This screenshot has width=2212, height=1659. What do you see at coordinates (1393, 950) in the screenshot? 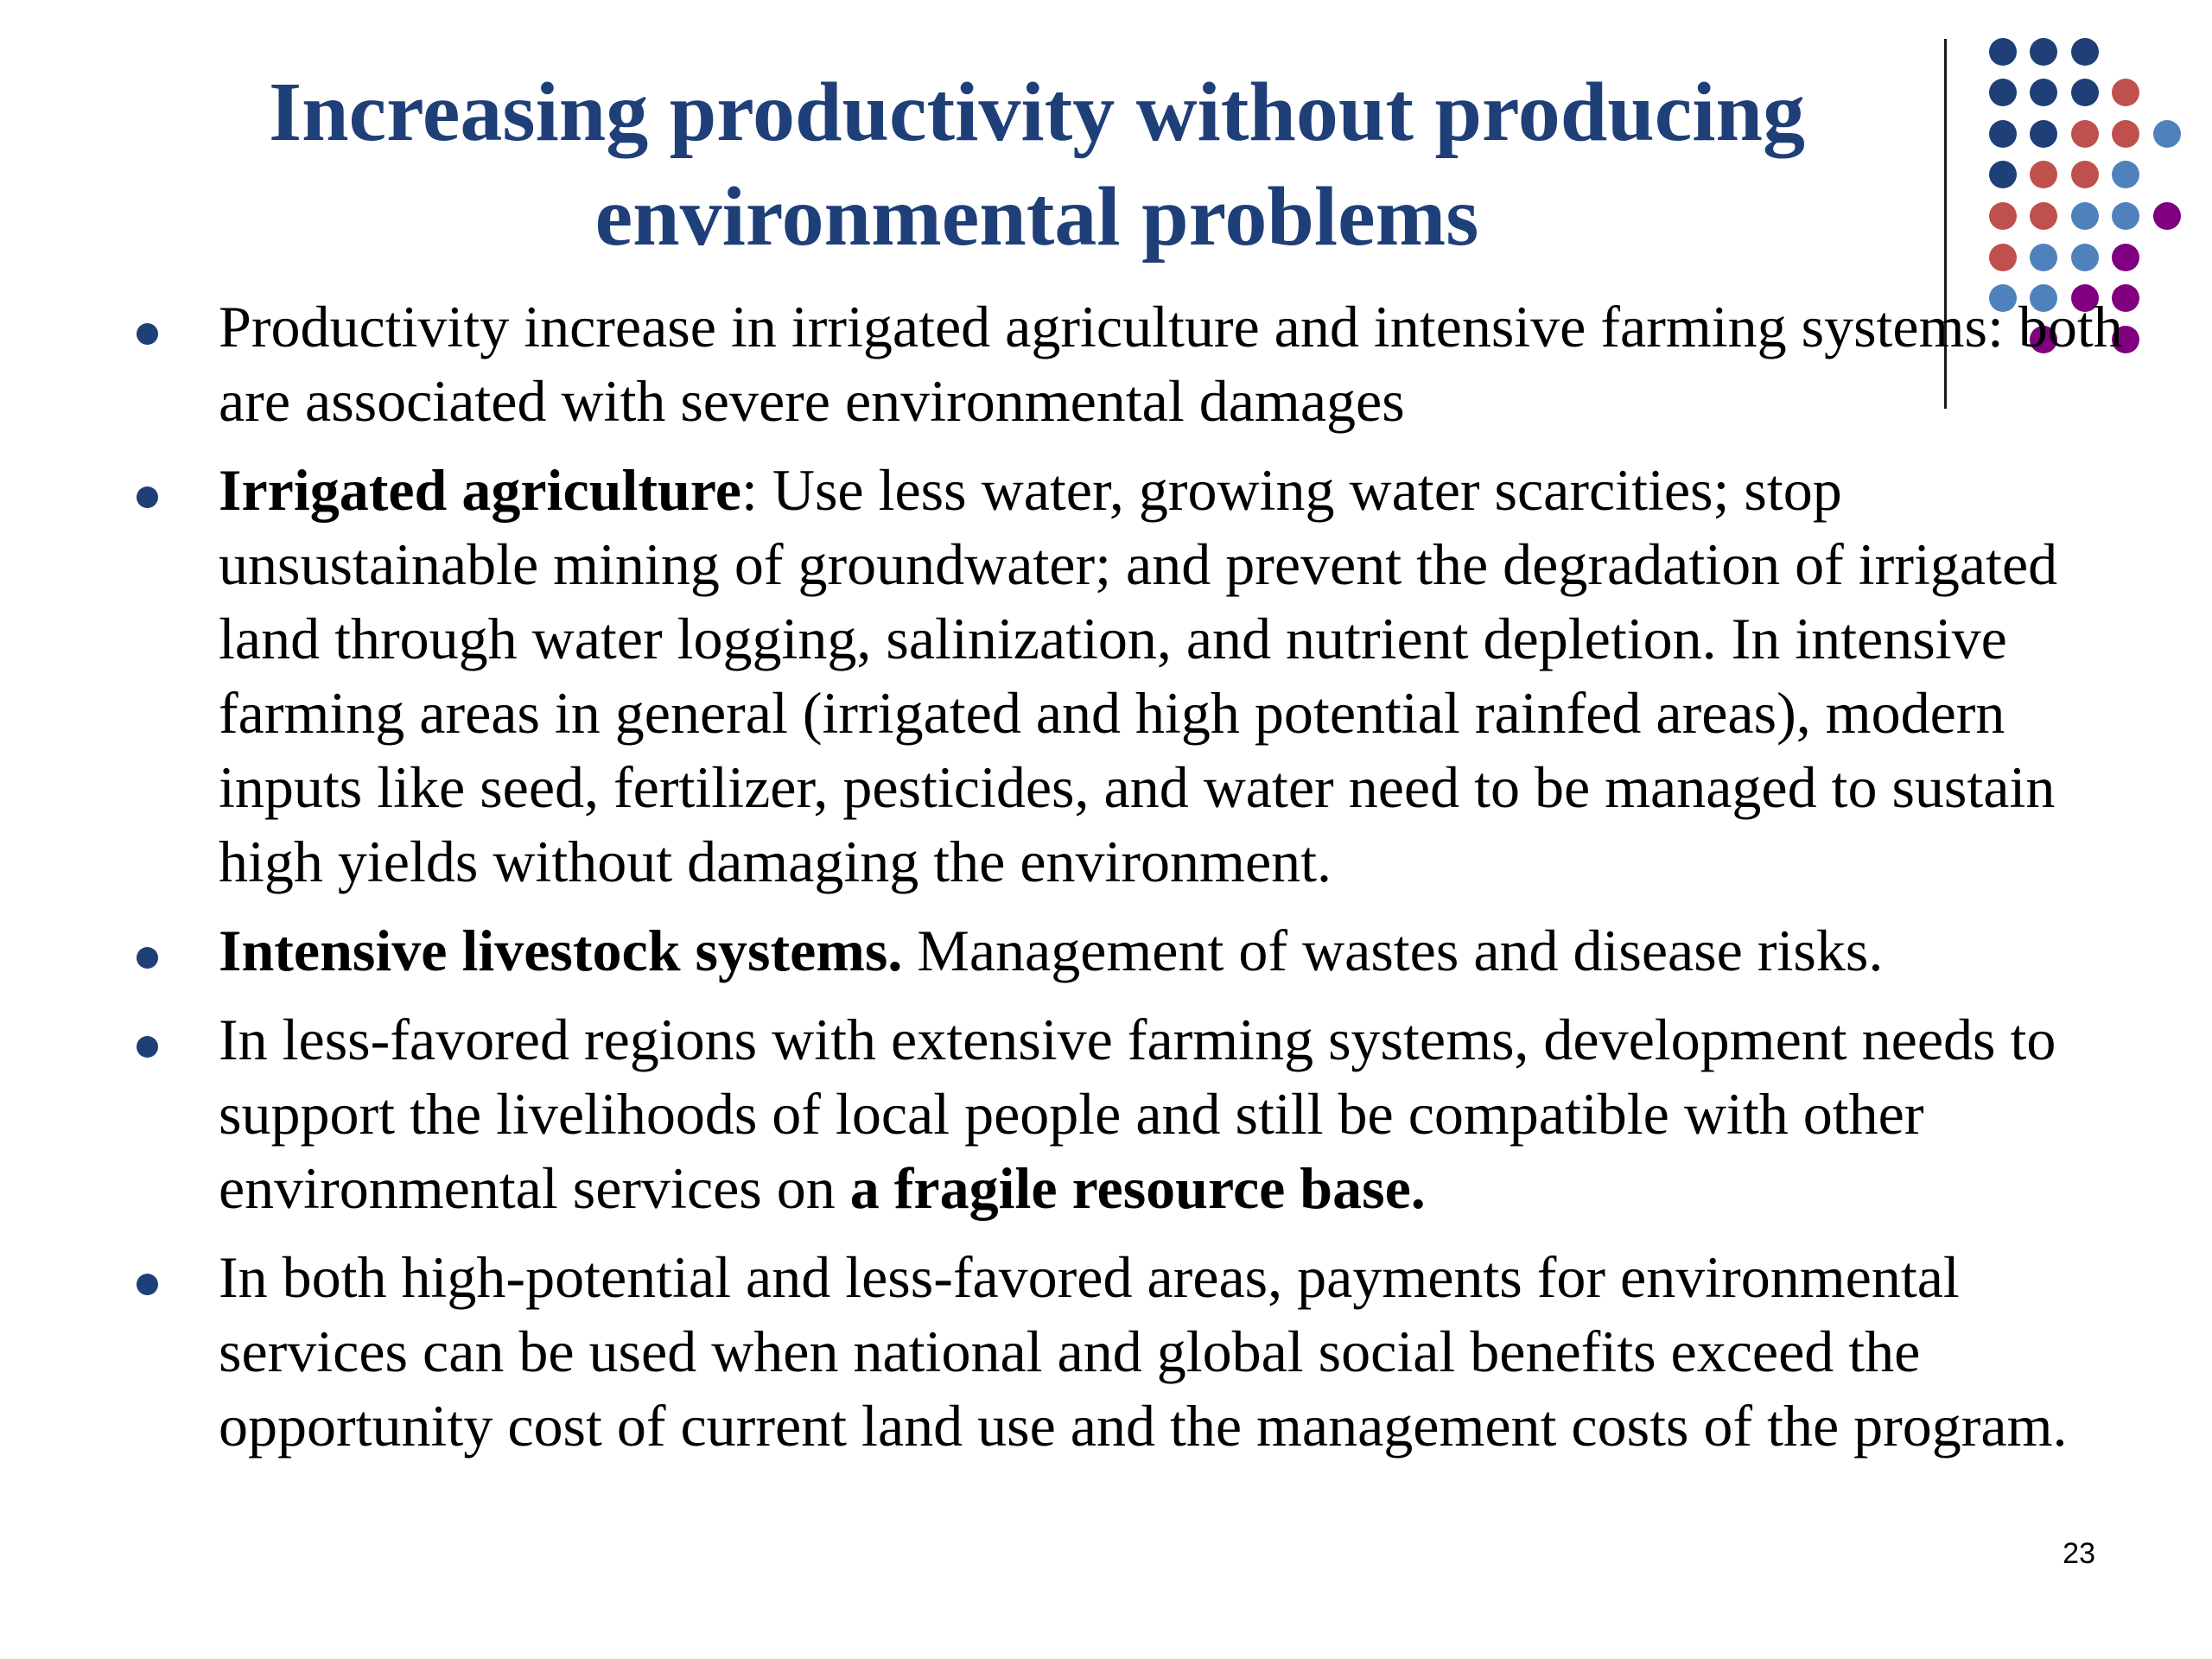
I see `bullet-text-segment: Management of wastes and disease risks.` at bounding box center [1393, 950].